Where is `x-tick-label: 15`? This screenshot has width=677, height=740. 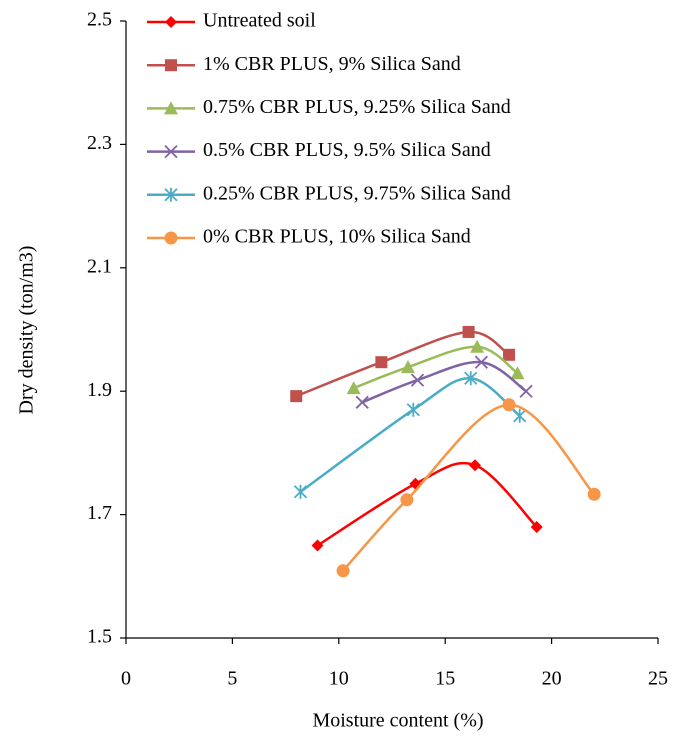
x-tick-label: 15 is located at coordinates (445, 679).